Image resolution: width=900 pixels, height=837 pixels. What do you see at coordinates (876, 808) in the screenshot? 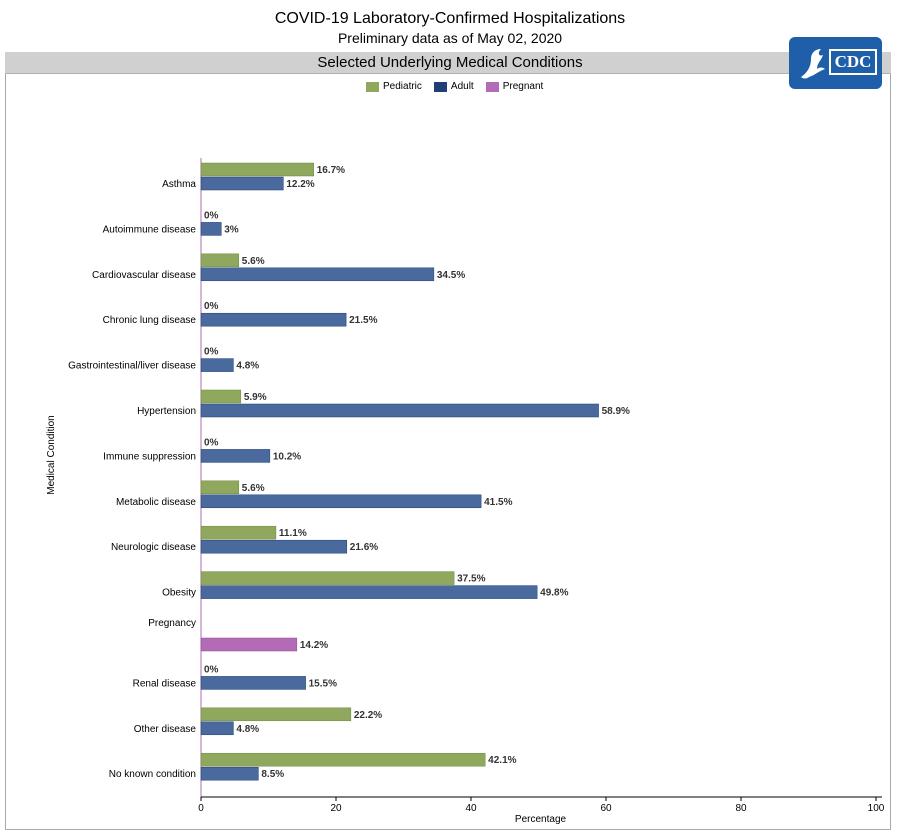
I see `x-tick-label: 100` at bounding box center [876, 808].